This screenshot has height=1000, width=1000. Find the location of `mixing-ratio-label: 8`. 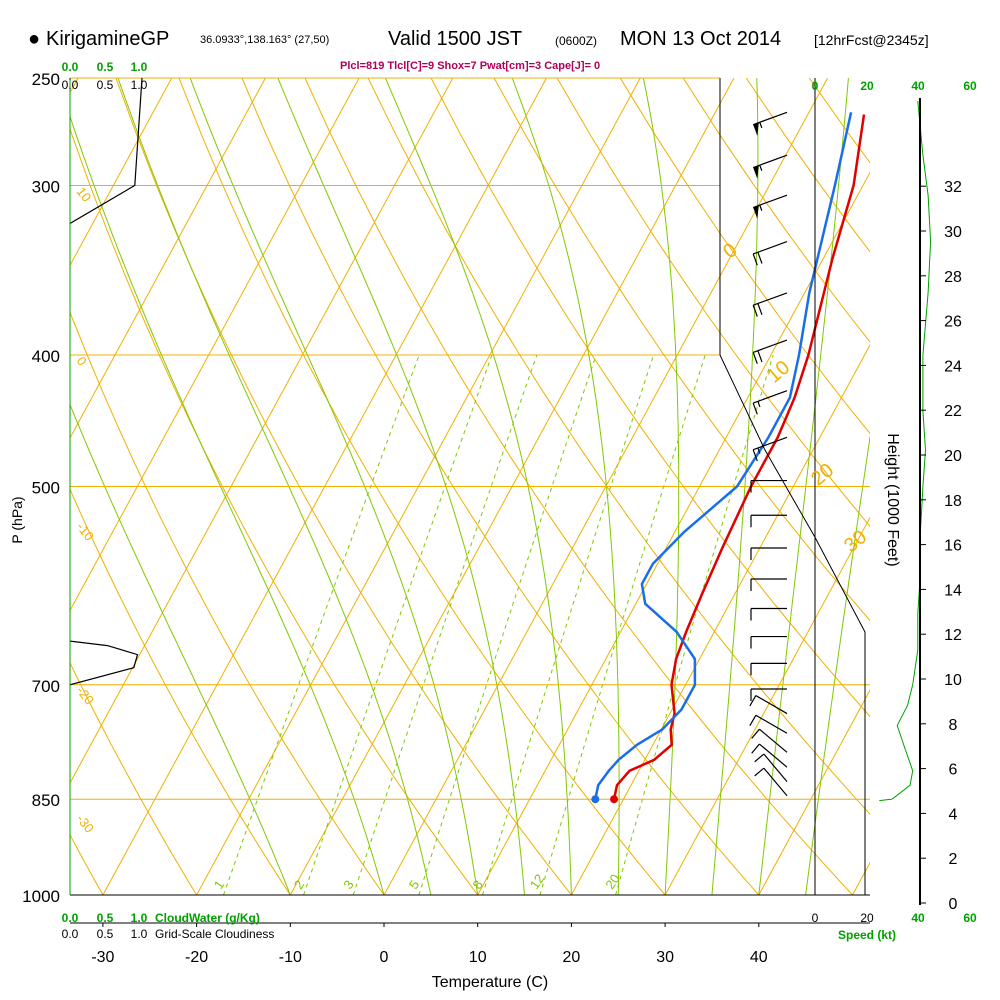

mixing-ratio-label: 8 is located at coordinates (477, 884).